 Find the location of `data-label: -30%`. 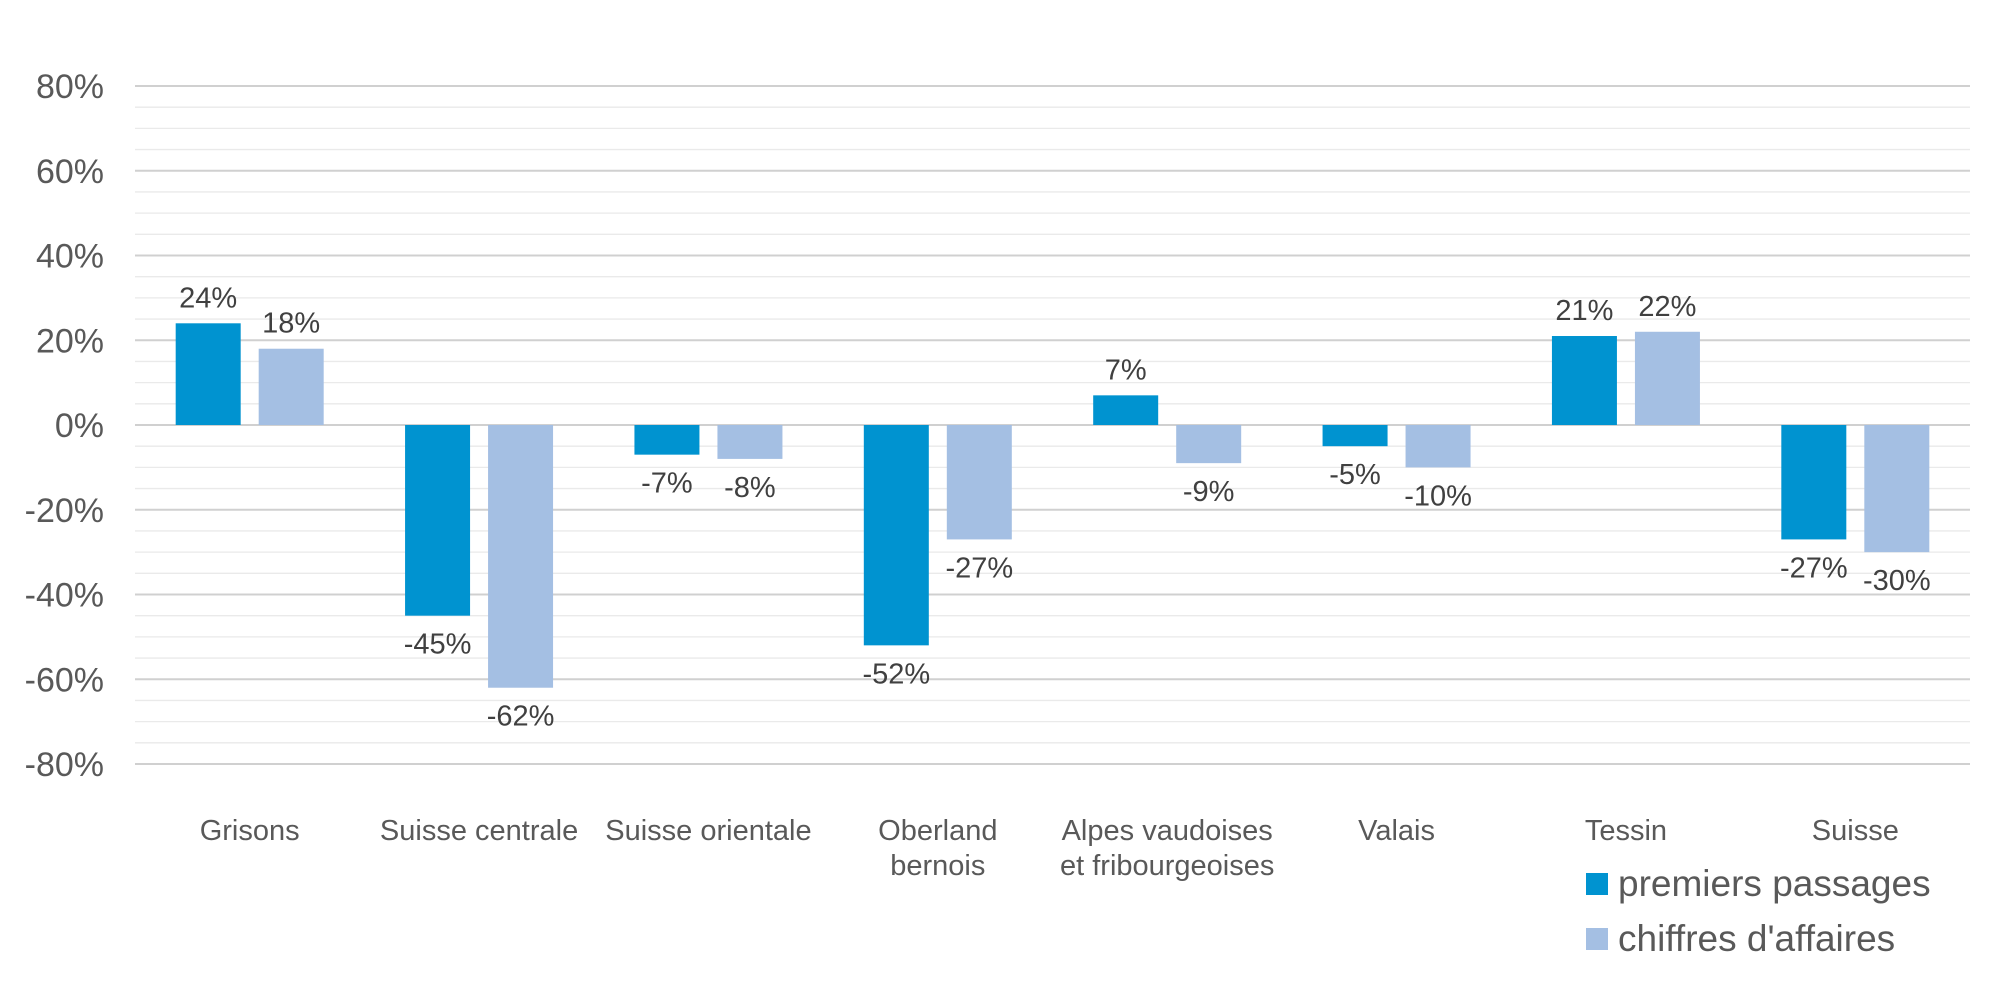

data-label: -30% is located at coordinates (1897, 581).